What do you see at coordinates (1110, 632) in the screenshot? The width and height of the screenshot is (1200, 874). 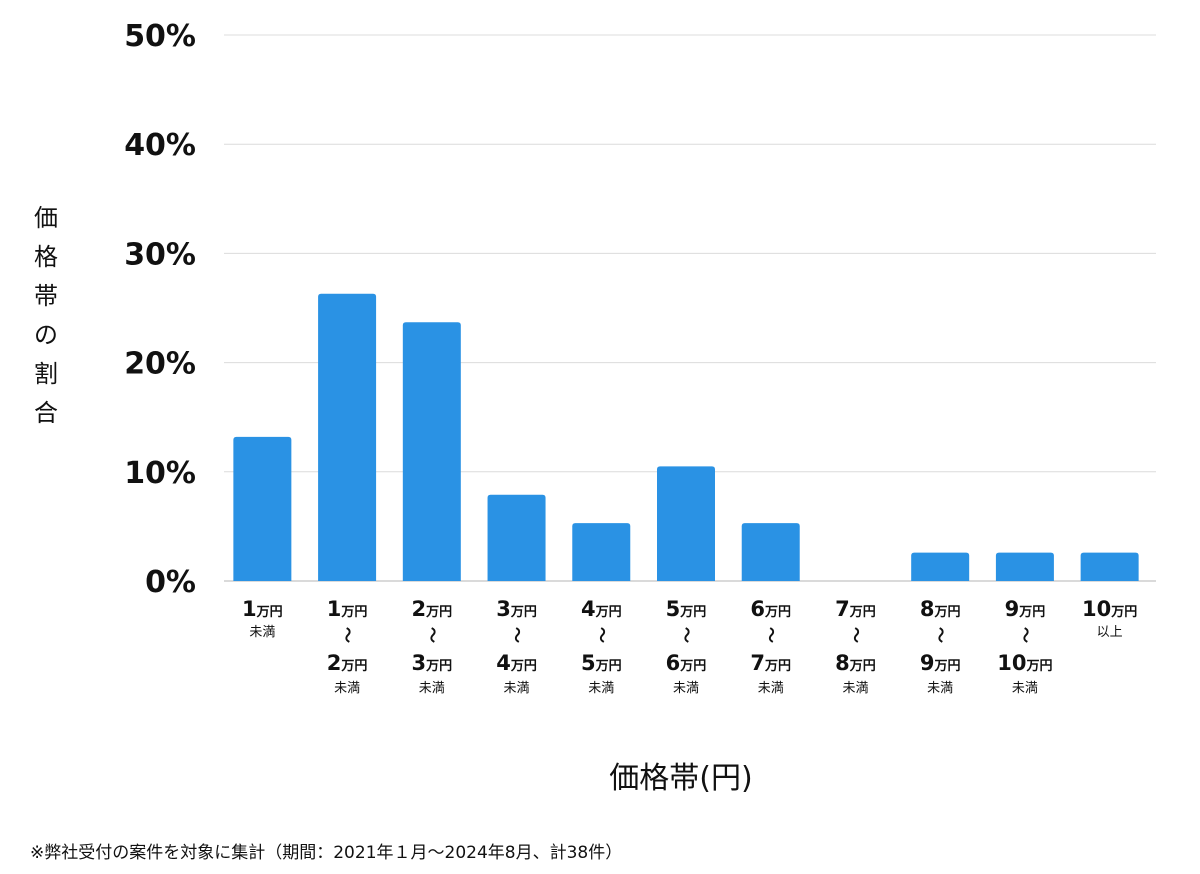 I see `x-category-note: 以上` at bounding box center [1110, 632].